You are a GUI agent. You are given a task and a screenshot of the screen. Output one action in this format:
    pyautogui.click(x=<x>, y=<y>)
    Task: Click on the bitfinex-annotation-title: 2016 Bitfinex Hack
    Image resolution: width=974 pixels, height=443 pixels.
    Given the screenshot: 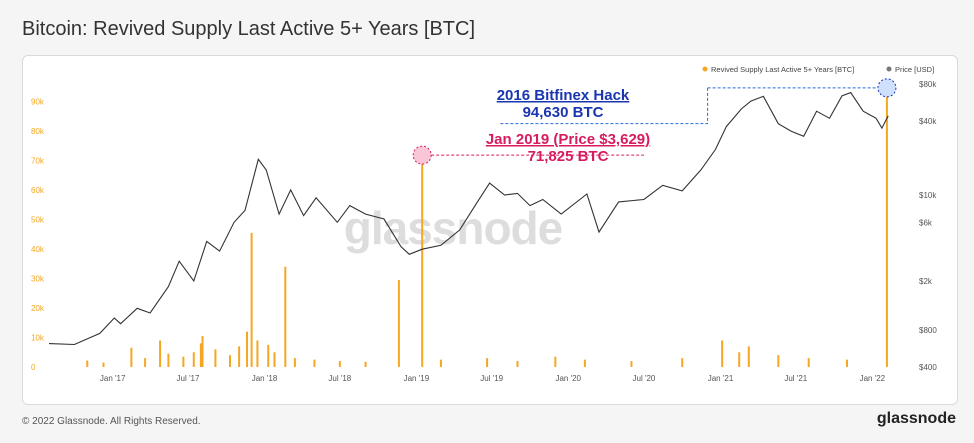 What is the action you would take?
    pyautogui.click(x=563, y=95)
    